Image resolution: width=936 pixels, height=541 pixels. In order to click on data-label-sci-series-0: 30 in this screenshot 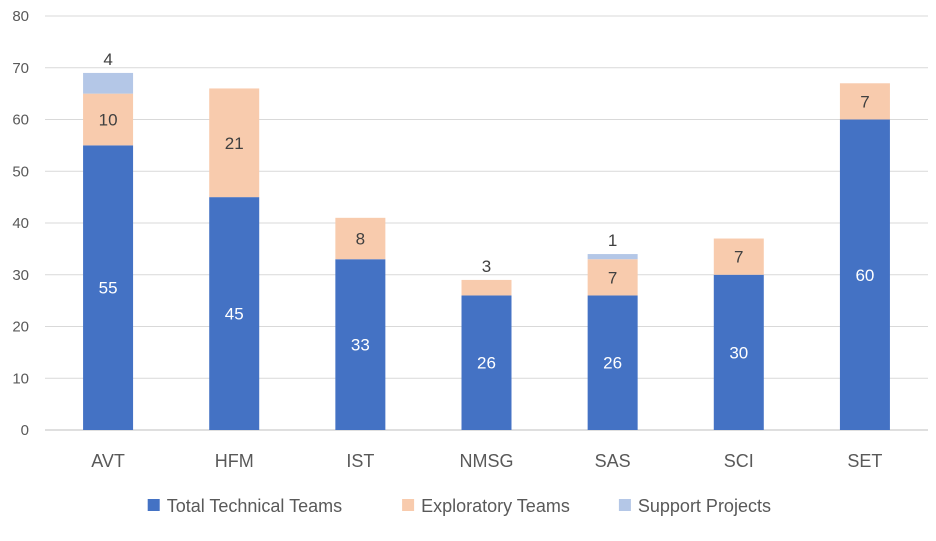, I will do `click(738, 352)`.